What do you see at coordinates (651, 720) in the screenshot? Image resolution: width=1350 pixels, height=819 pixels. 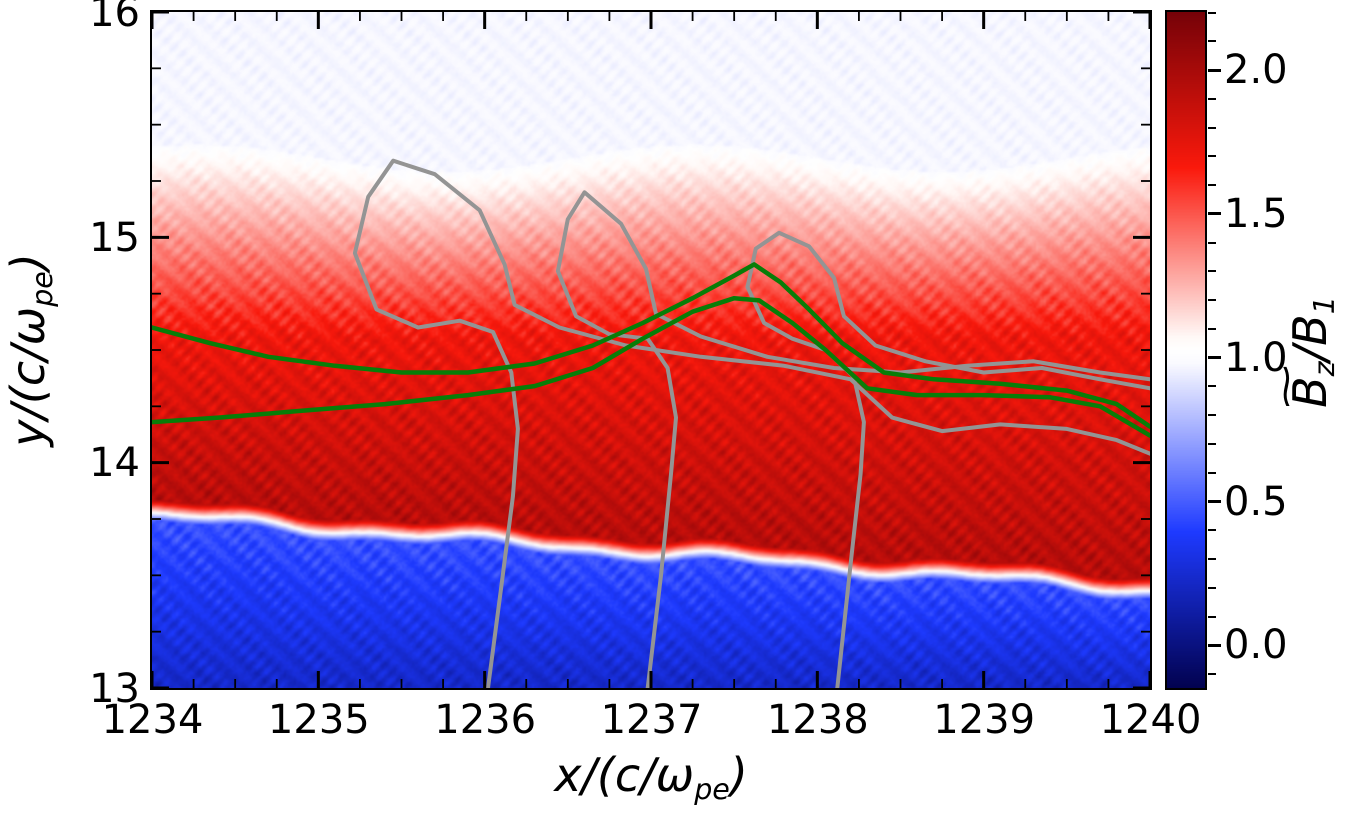 I see `x-tick-label: 1237` at bounding box center [651, 720].